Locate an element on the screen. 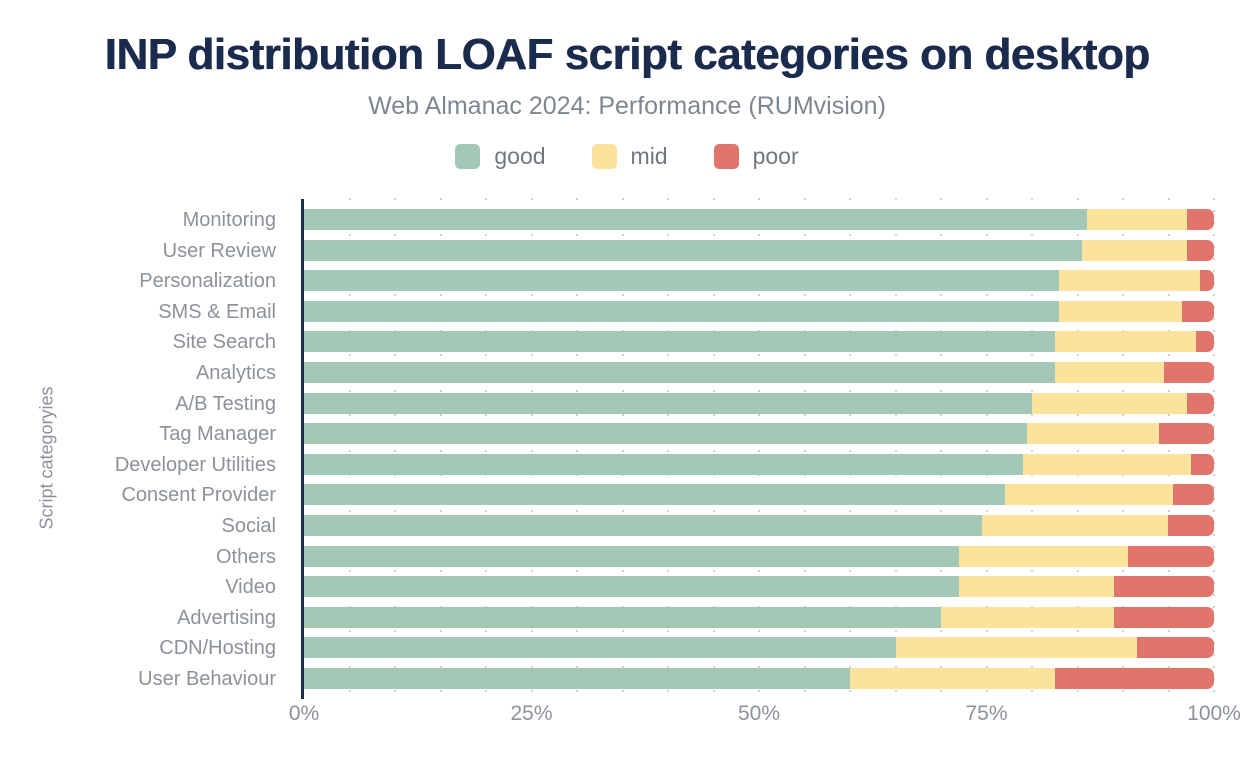  x-tick-50: 50% is located at coordinates (759, 713).